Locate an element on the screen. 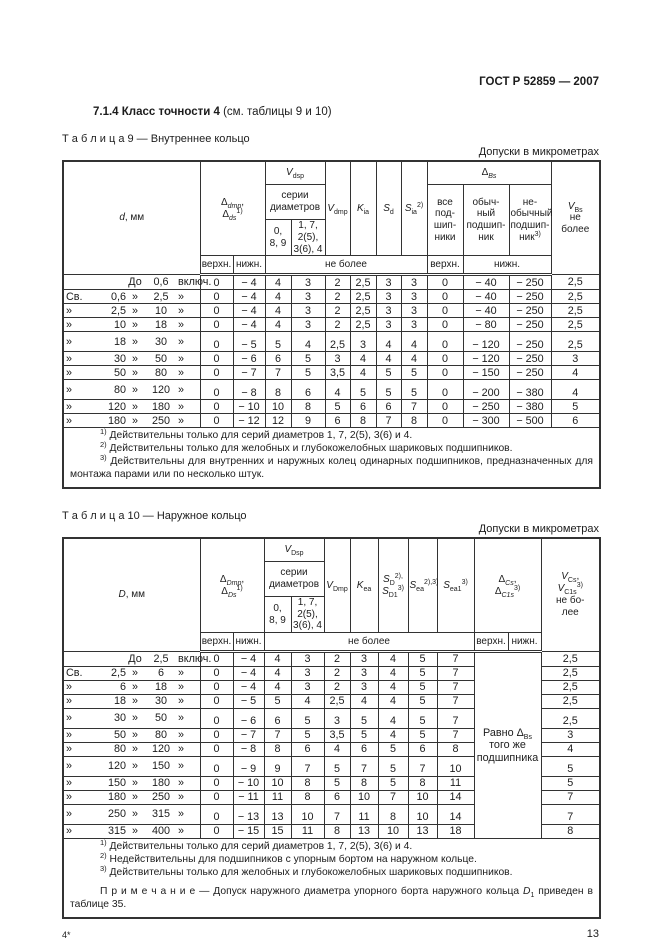 The width and height of the screenshot is (661, 940). value-cell: − 10 is located at coordinates (249, 407).